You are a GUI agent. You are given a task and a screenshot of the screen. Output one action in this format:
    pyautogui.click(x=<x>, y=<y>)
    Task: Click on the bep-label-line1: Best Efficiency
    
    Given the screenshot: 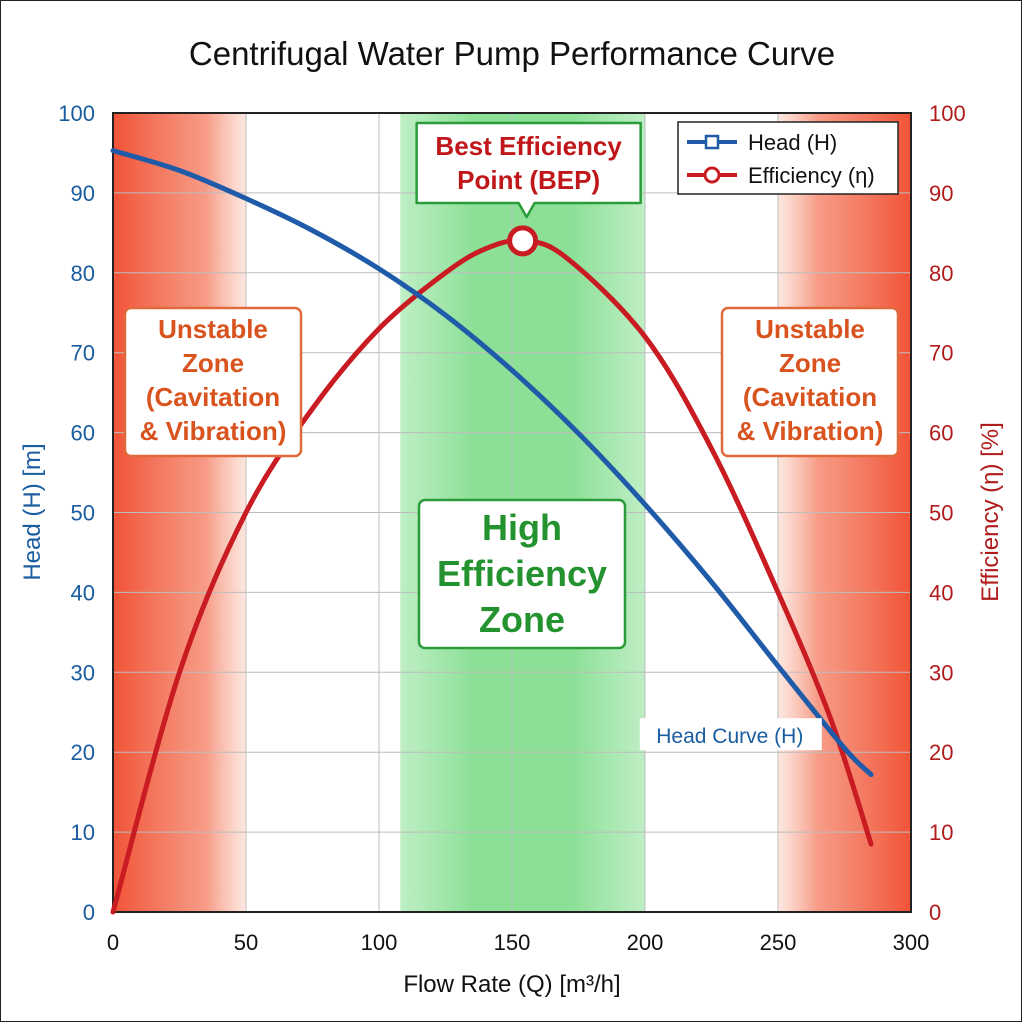 What is the action you would take?
    pyautogui.click(x=528, y=146)
    